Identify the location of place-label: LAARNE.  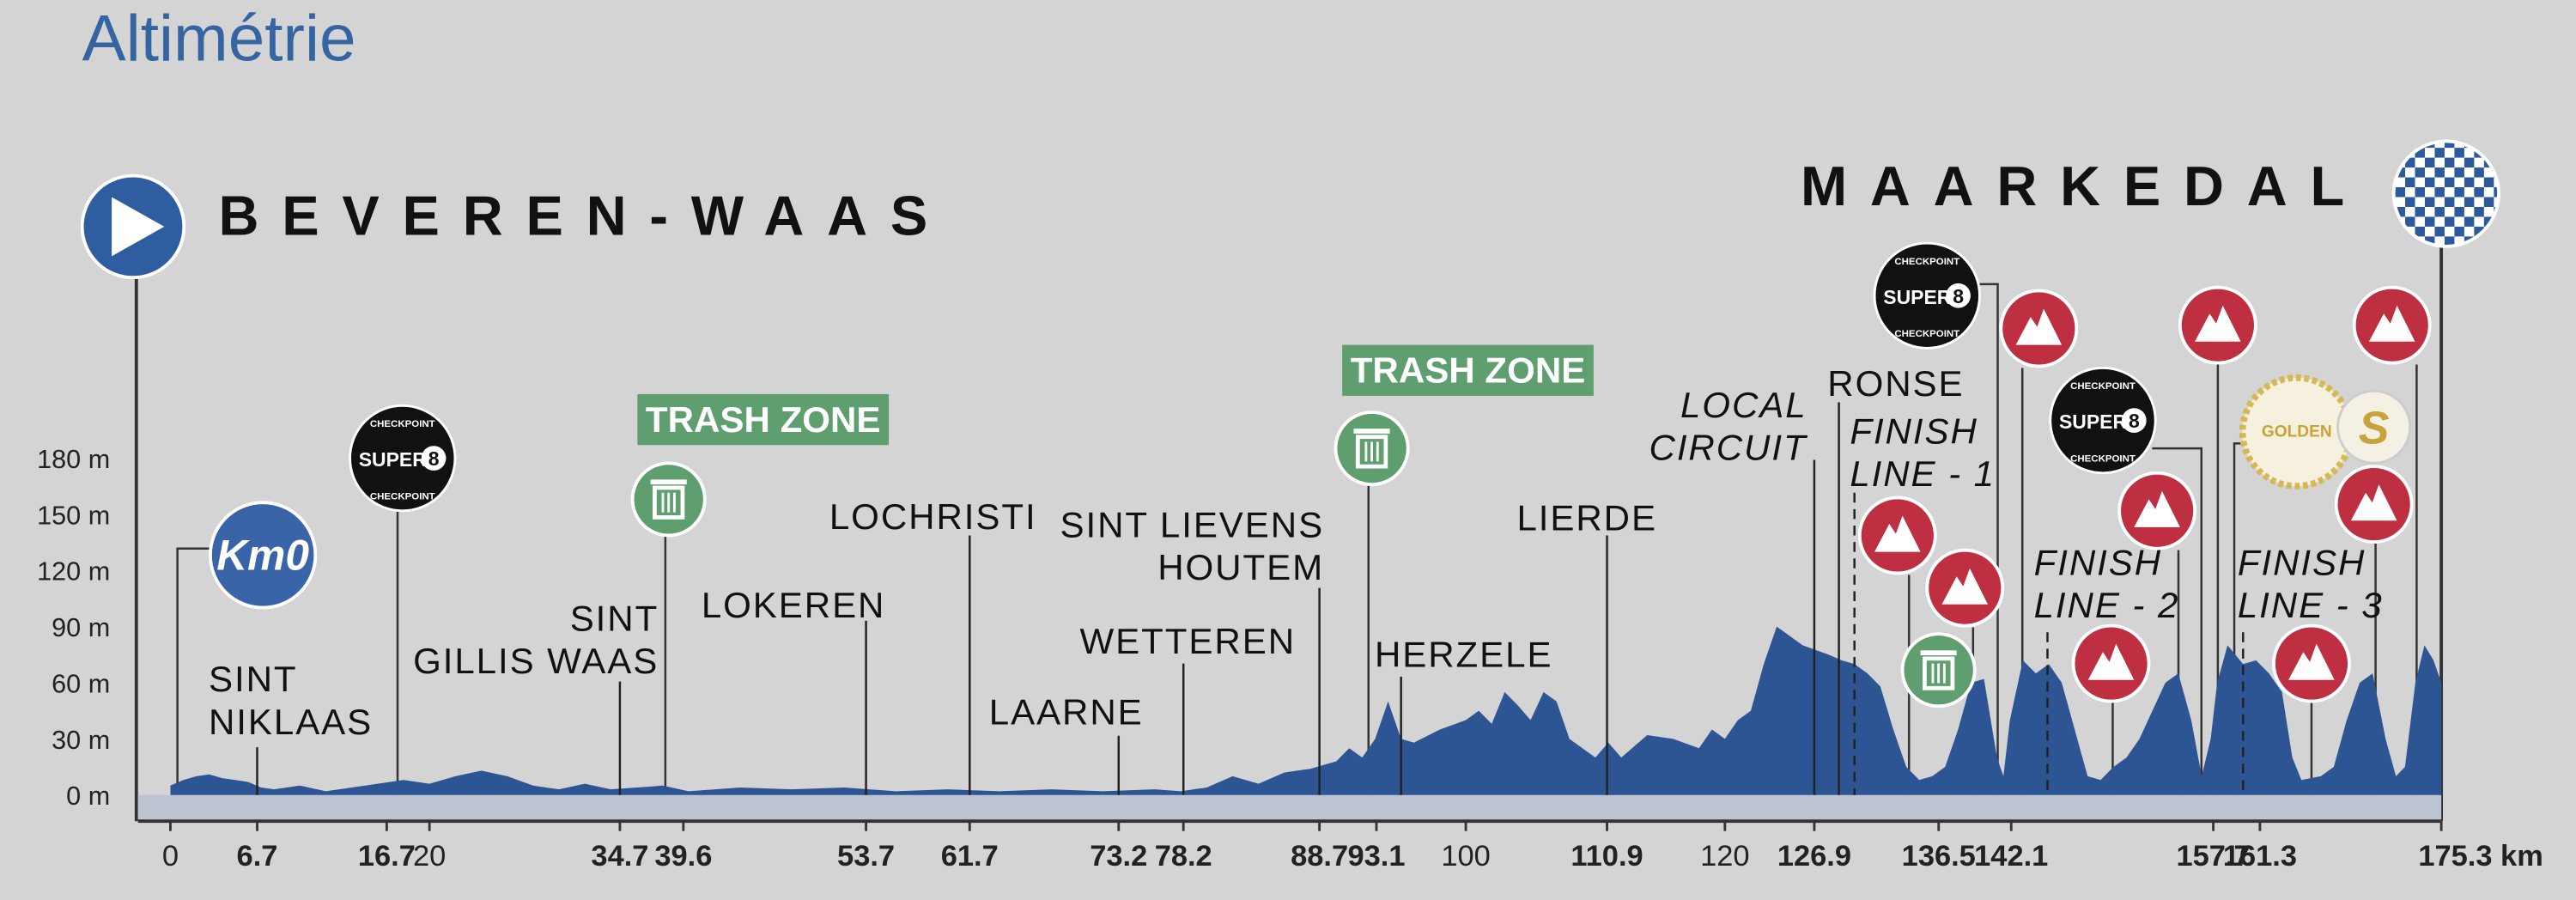
(1067, 711).